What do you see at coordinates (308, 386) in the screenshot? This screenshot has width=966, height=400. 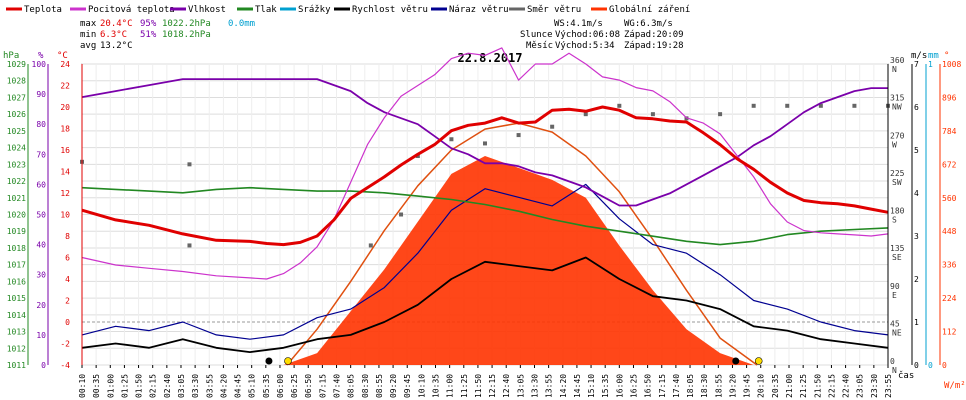 I see `tick-time: 06:50` at bounding box center [308, 386].